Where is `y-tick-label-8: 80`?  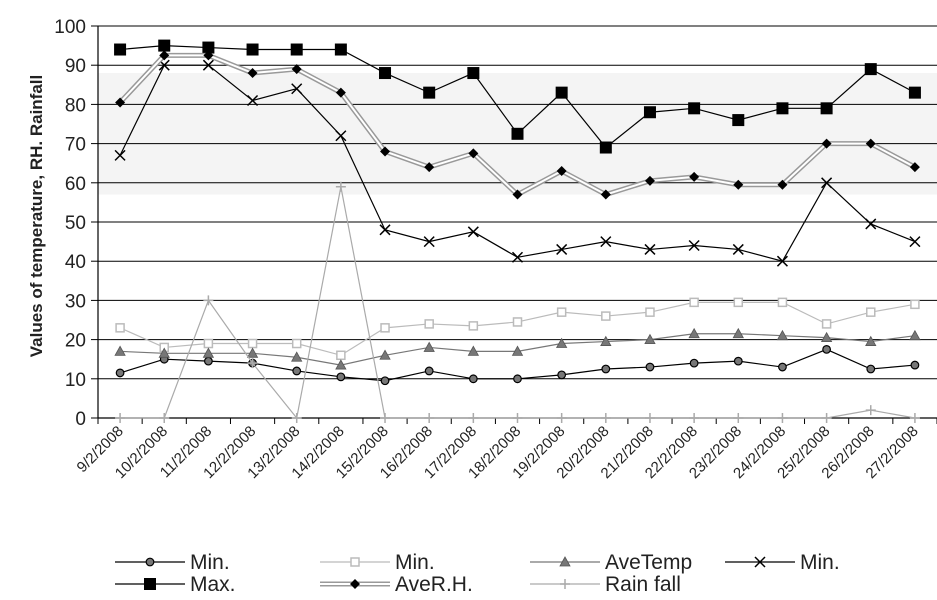 y-tick-label-8: 80 is located at coordinates (75, 105).